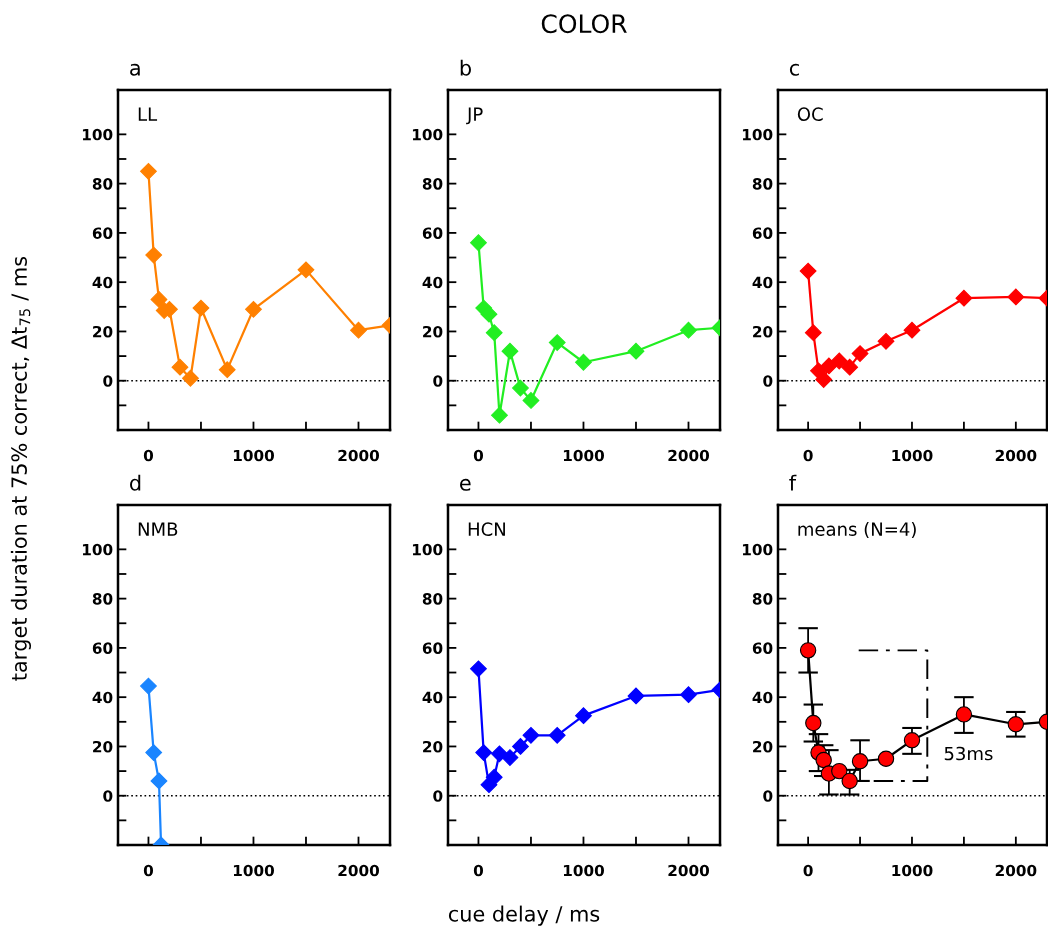 This screenshot has width=1048, height=937. What do you see at coordinates (21, 468) in the screenshot?
I see `y-axis-title: target duration at 75% correct, Δt$_{75}$ / ms` at bounding box center [21, 468].